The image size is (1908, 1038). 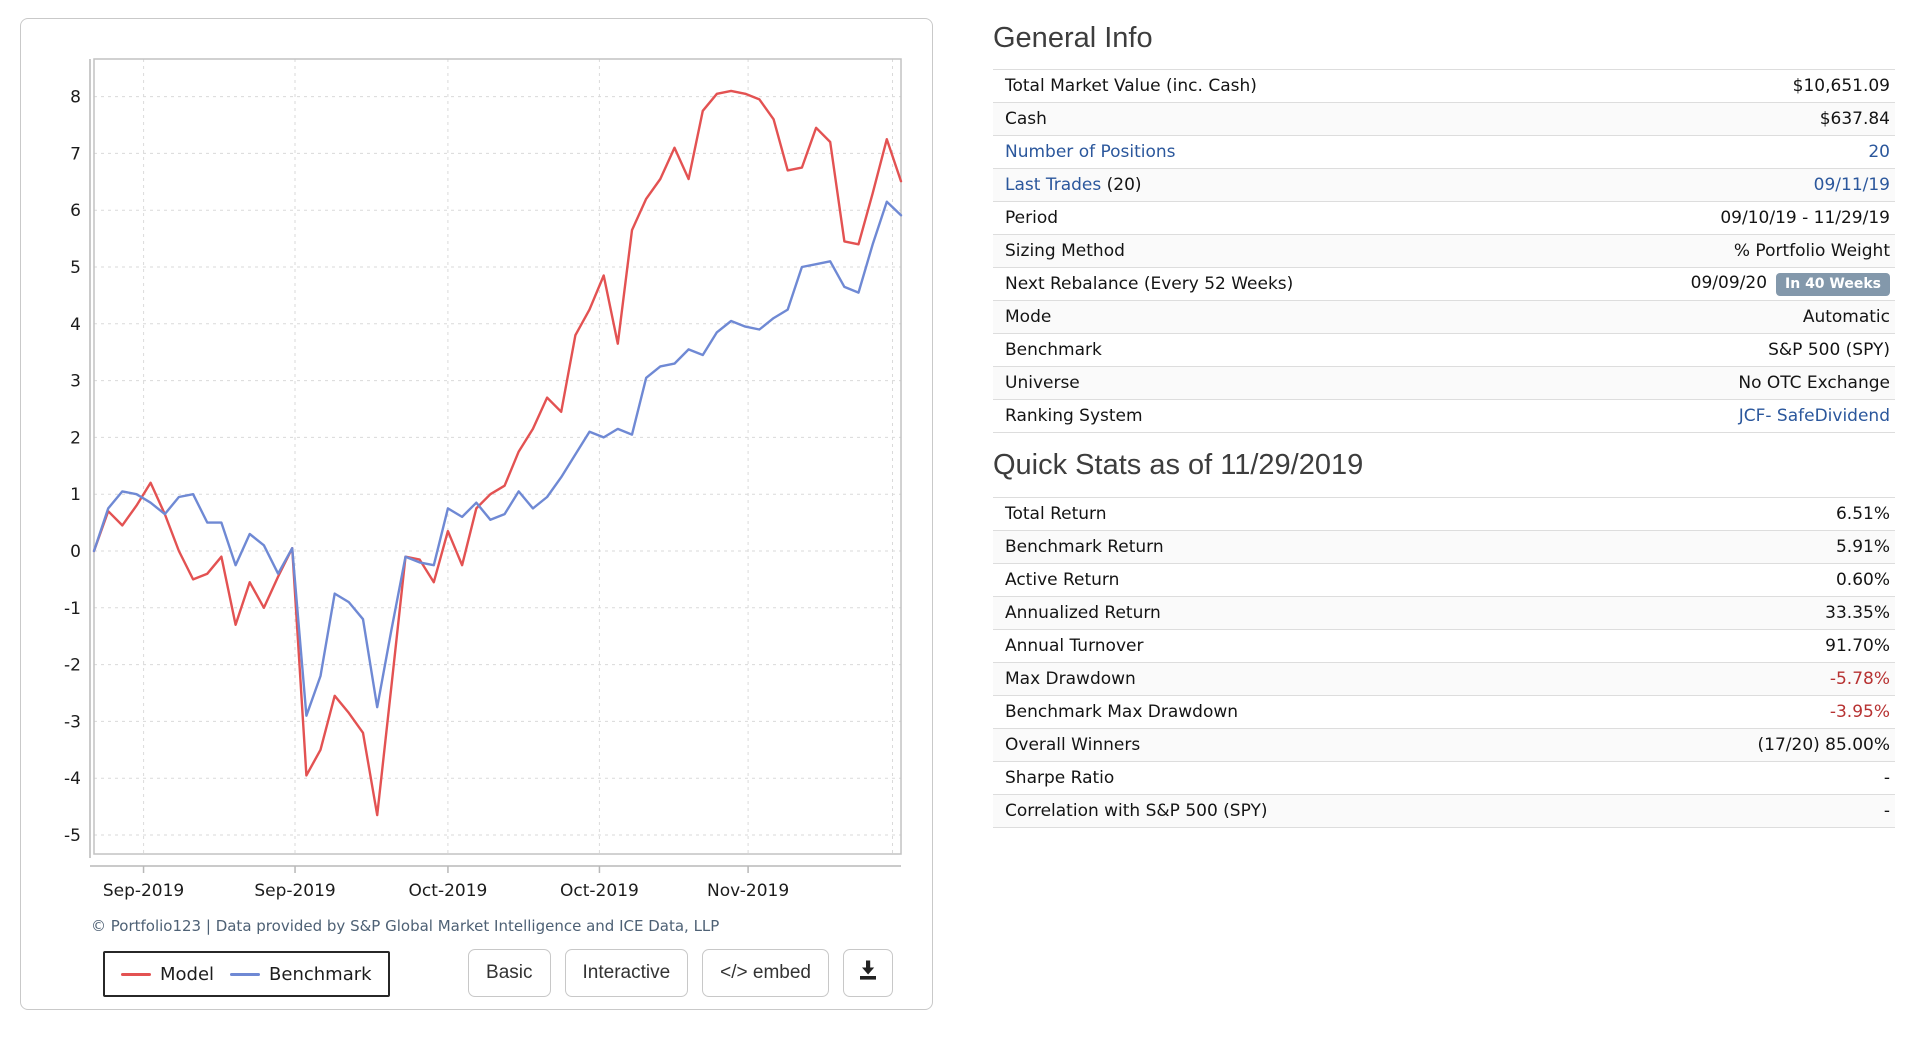 What do you see at coordinates (1862, 579) in the screenshot?
I see `row-value: 0.60%` at bounding box center [1862, 579].